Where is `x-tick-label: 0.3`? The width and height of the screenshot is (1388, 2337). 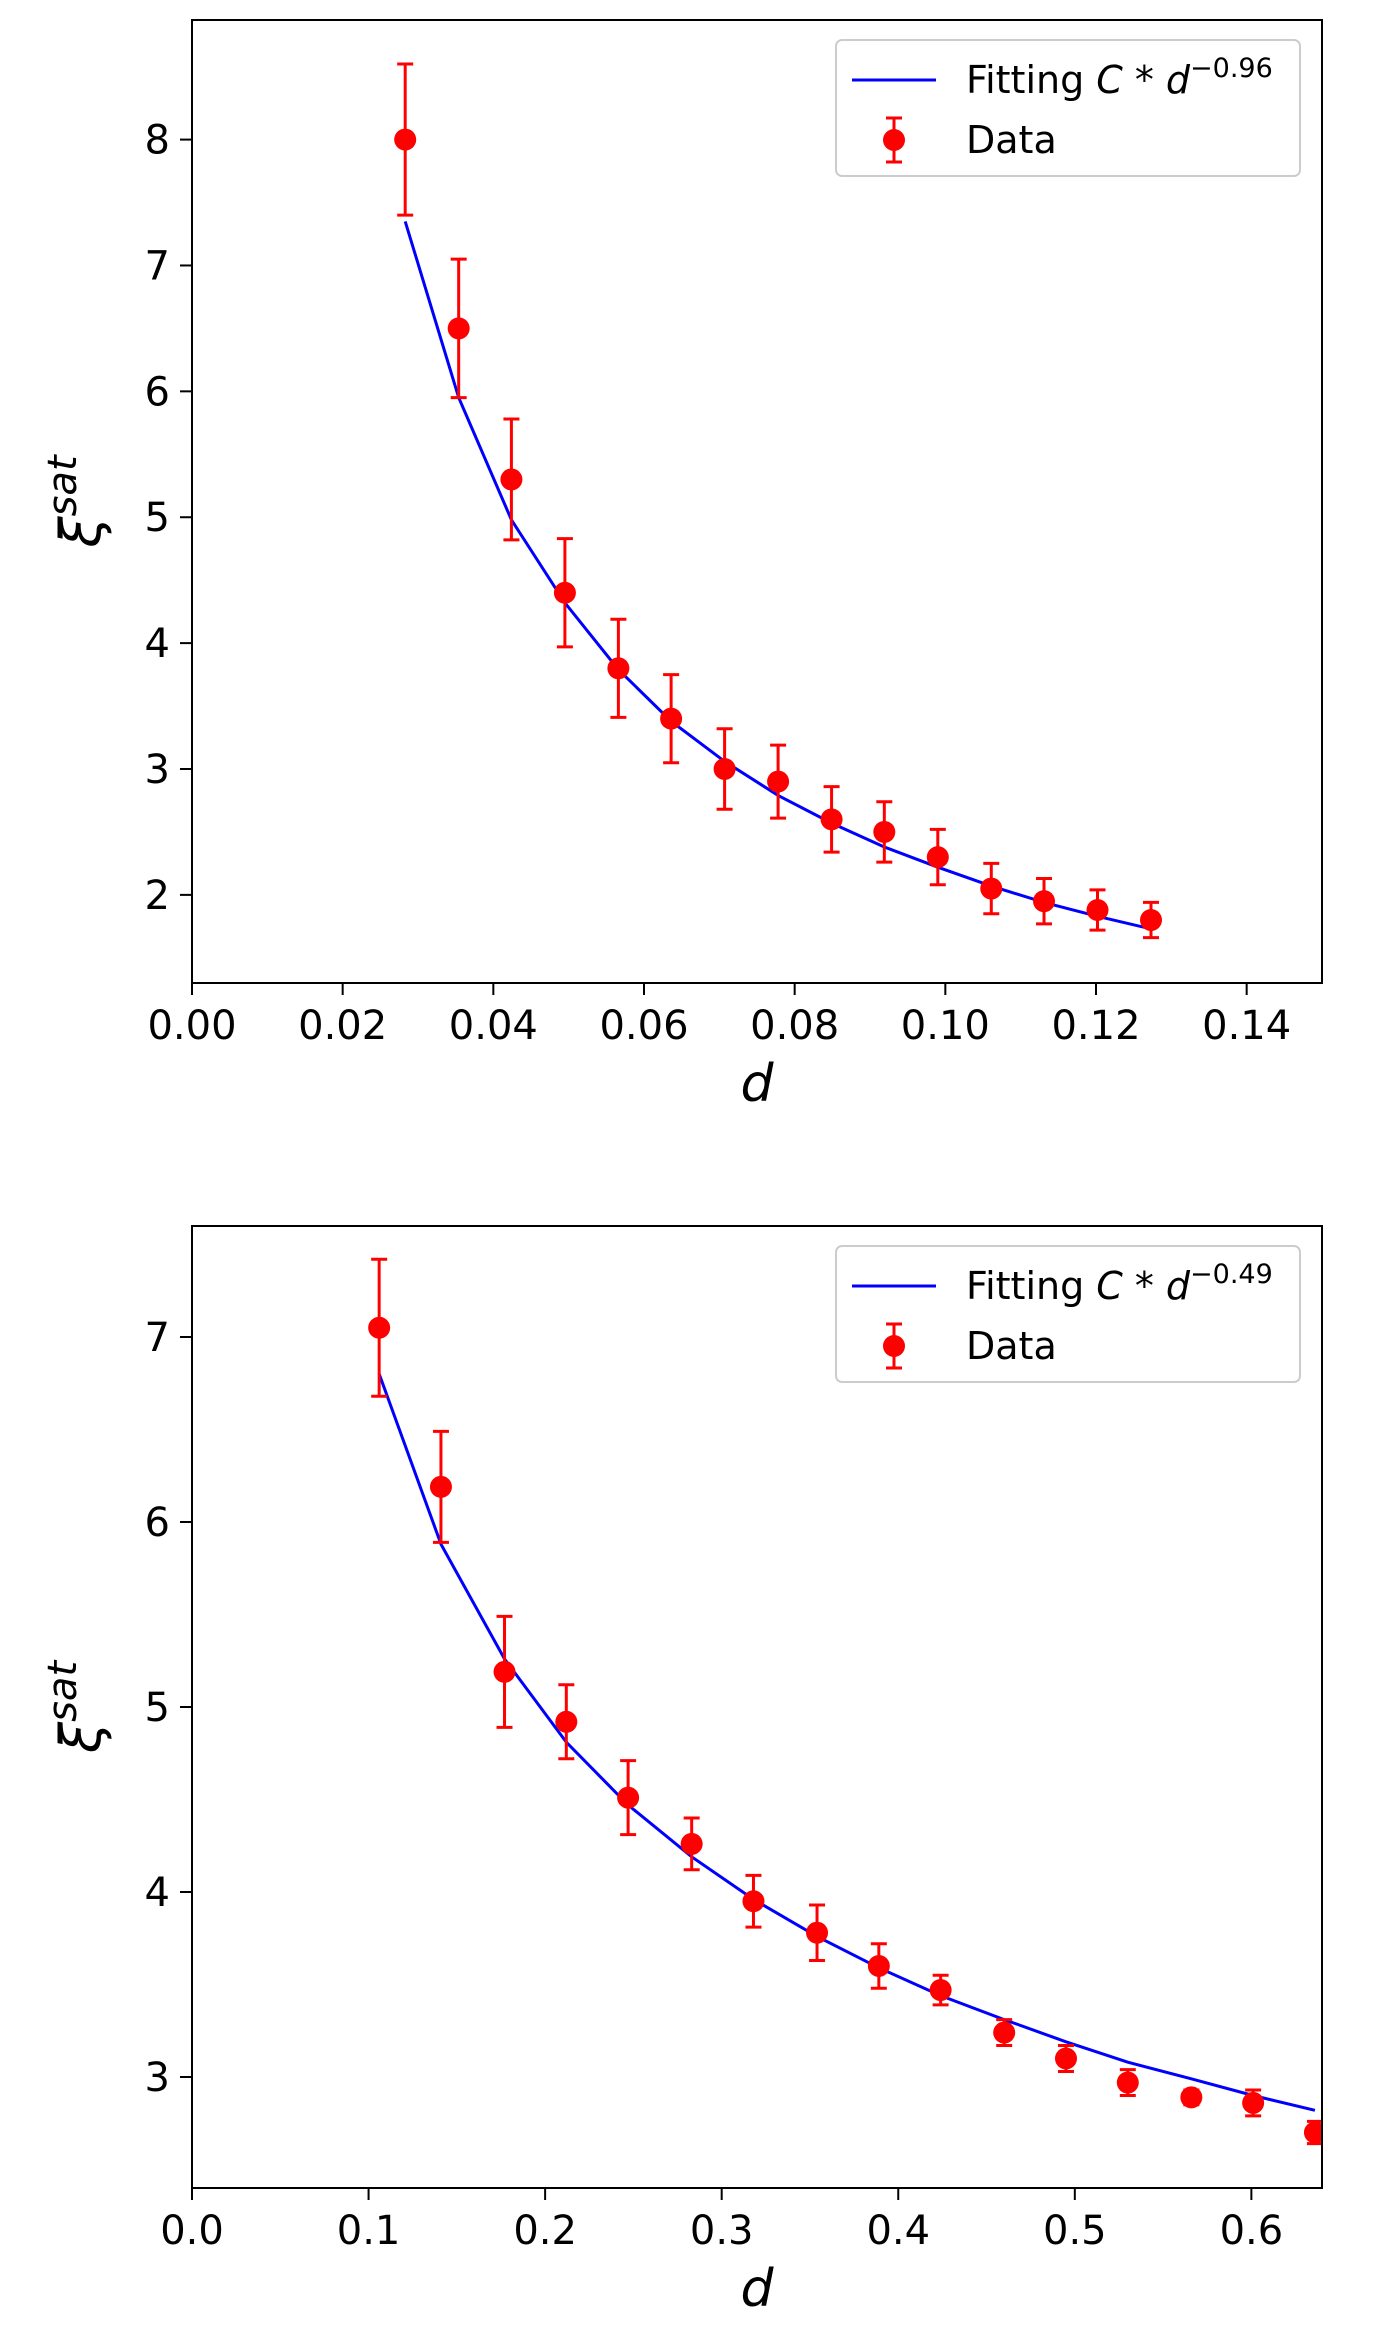
x-tick-label: 0.3 is located at coordinates (722, 2231).